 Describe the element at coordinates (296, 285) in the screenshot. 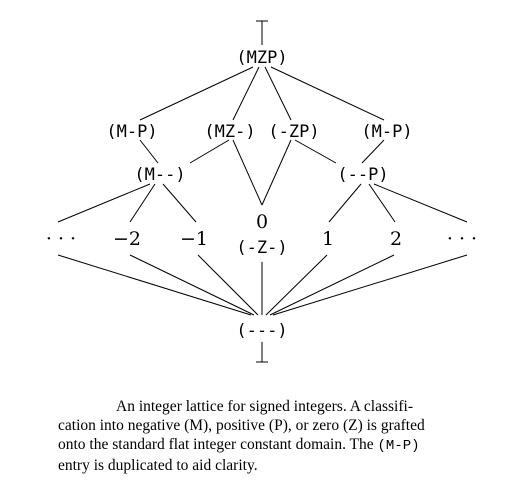

I see `edge-pos1-none` at that location.